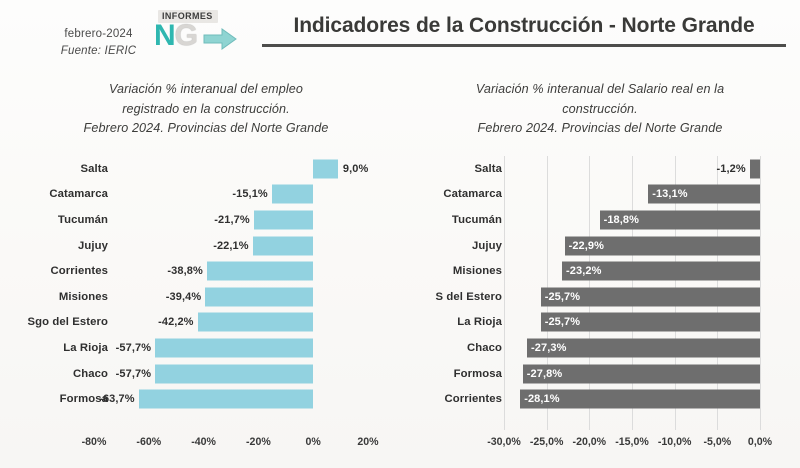 The height and width of the screenshot is (468, 800). I want to click on bar-track: -42,2%, so click(231, 323).